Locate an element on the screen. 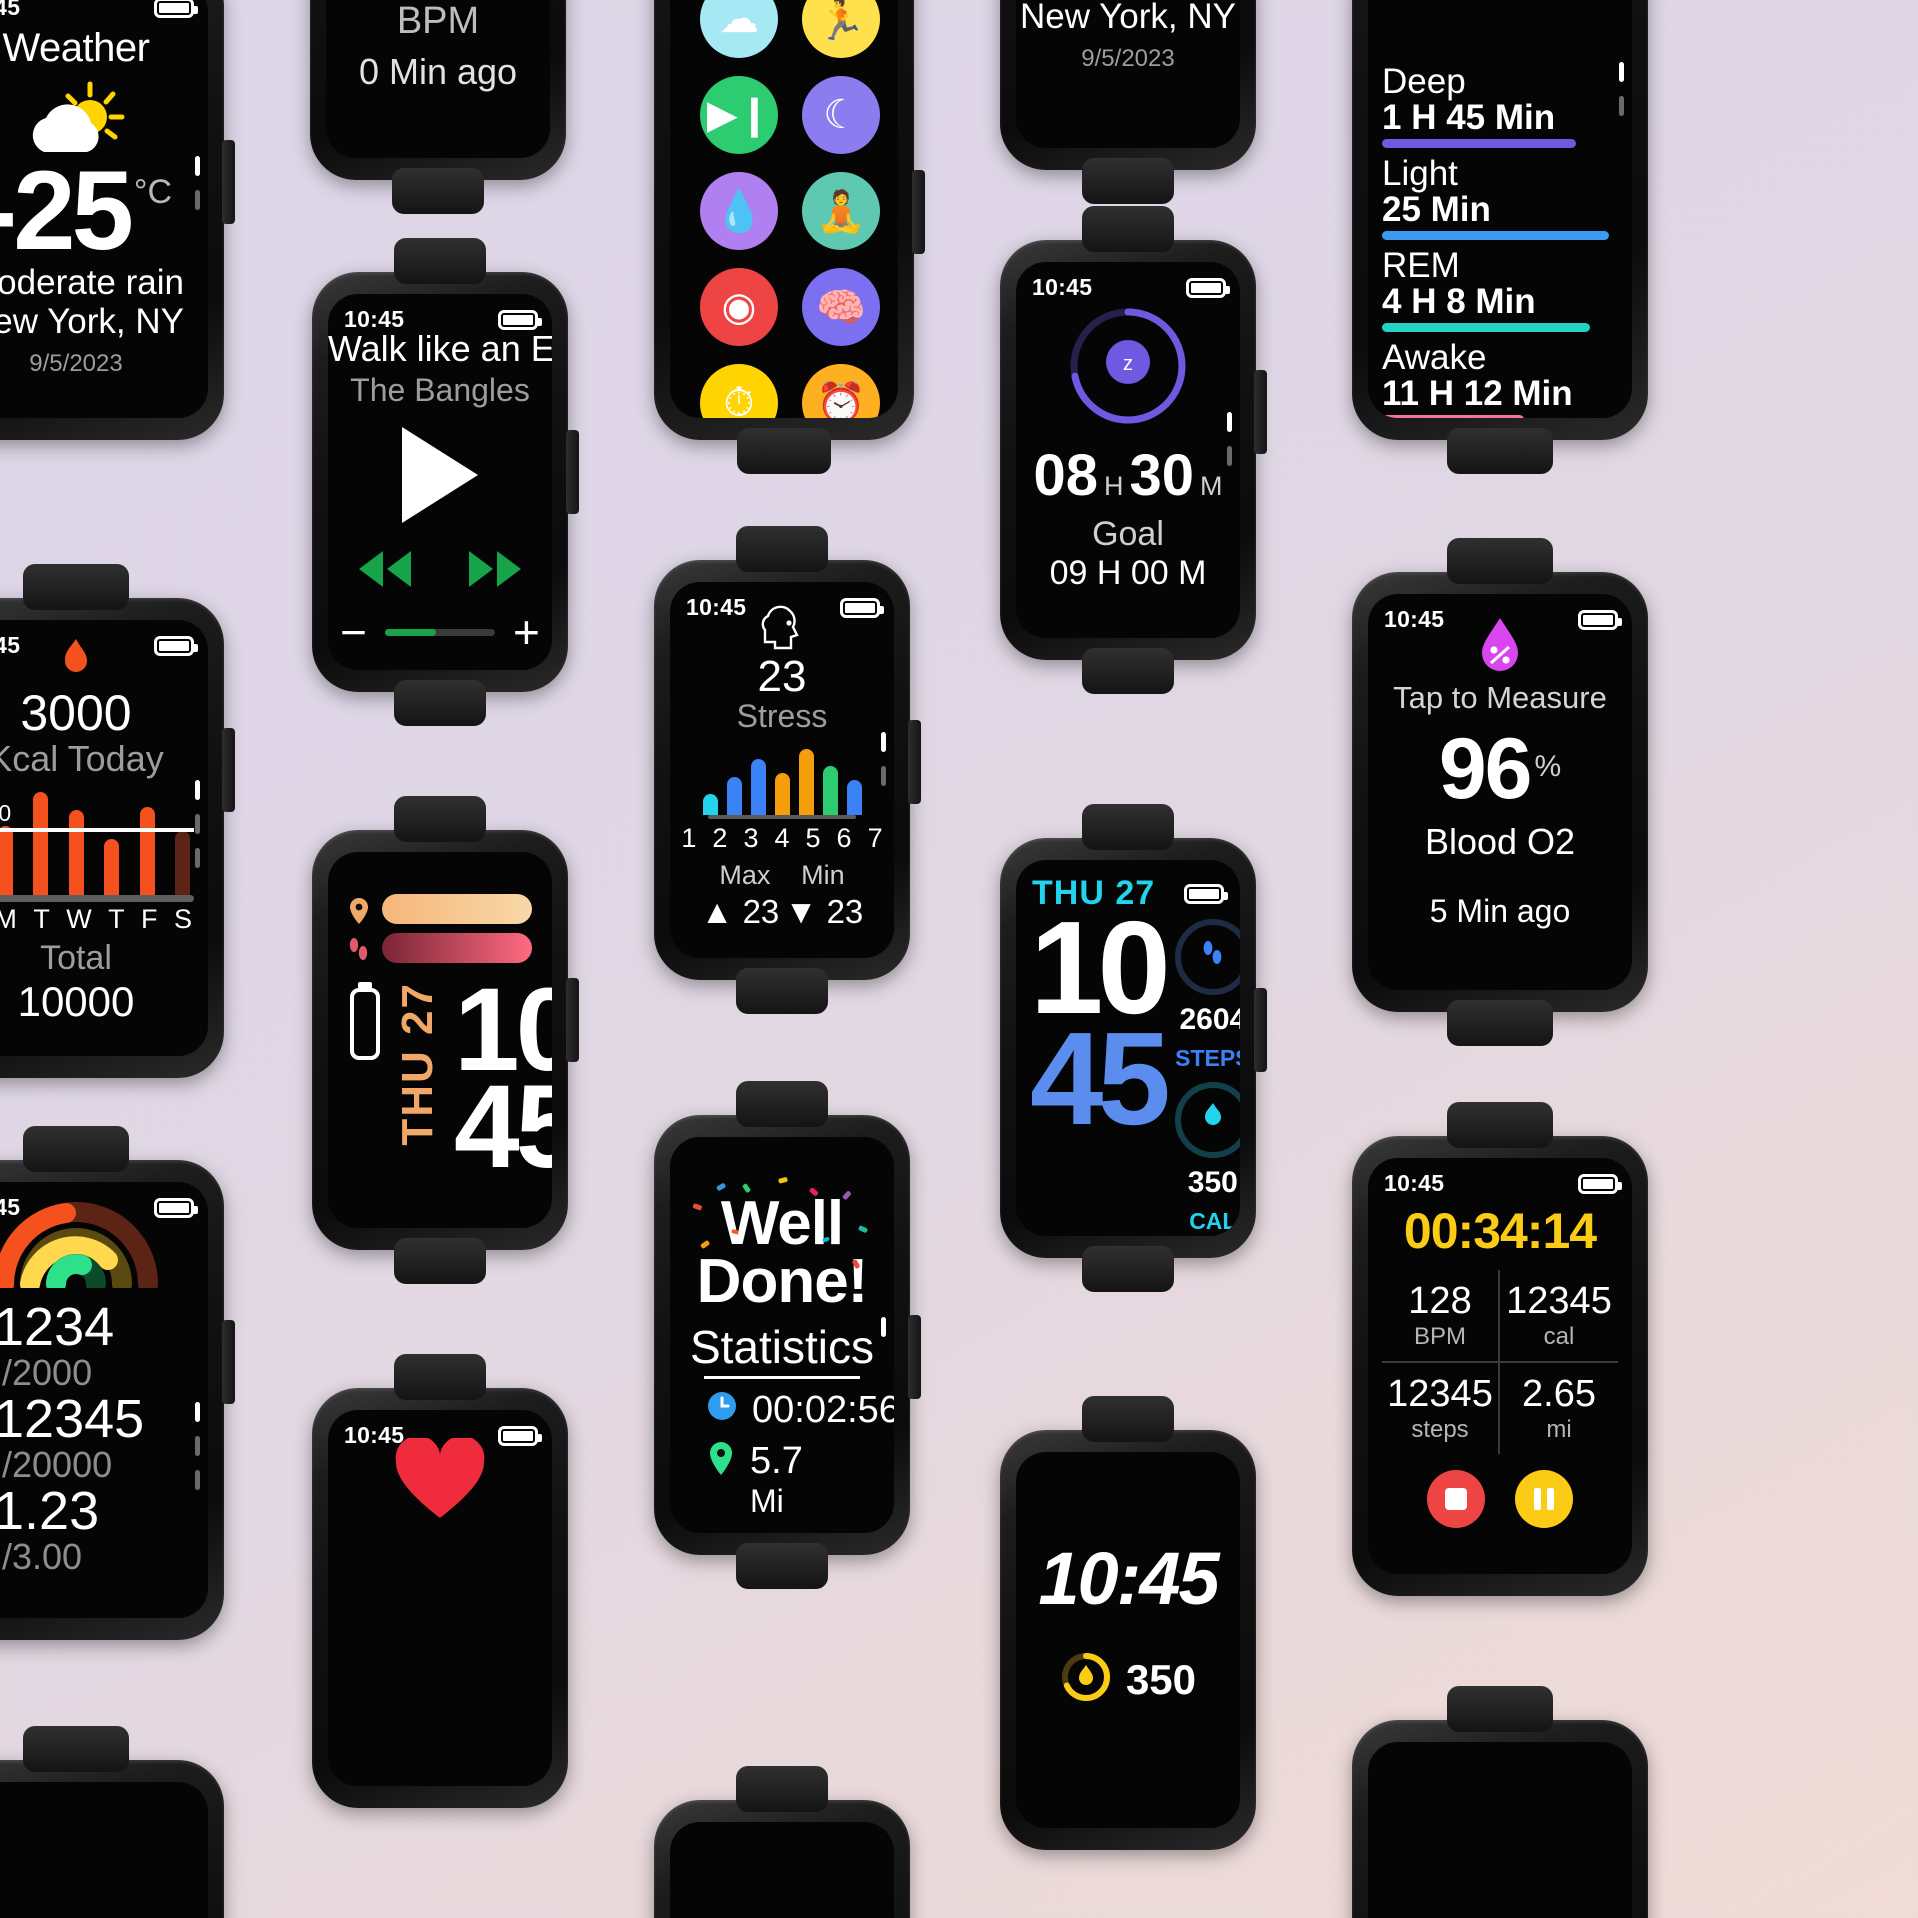  clock-hour: 10 is located at coordinates (1100, 967).